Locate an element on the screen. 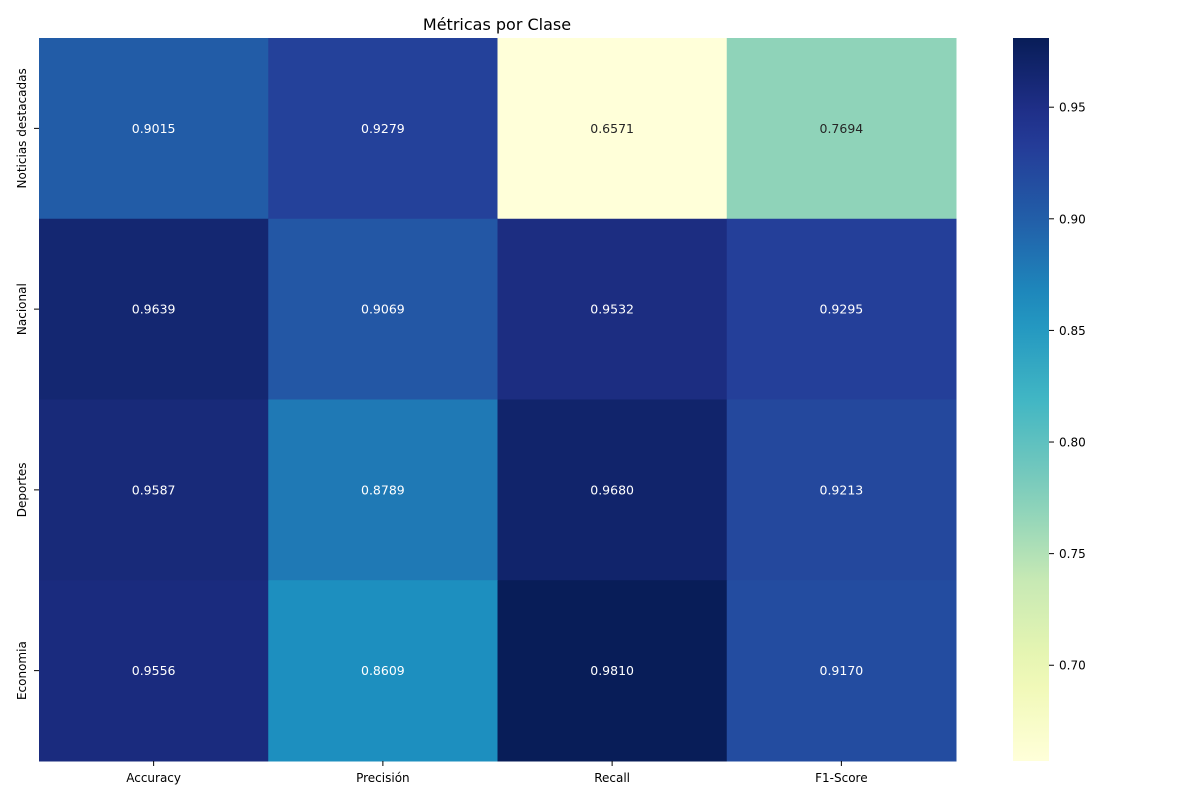 The width and height of the screenshot is (1200, 800). colorbar-tick-label: 0.70 is located at coordinates (1072, 666).